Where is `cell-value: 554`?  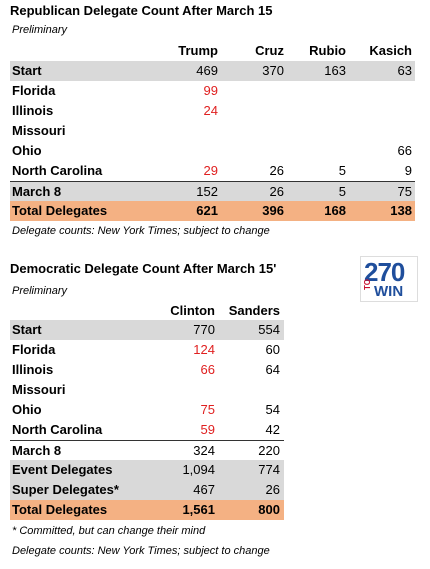 cell-value: 554 is located at coordinates (269, 329).